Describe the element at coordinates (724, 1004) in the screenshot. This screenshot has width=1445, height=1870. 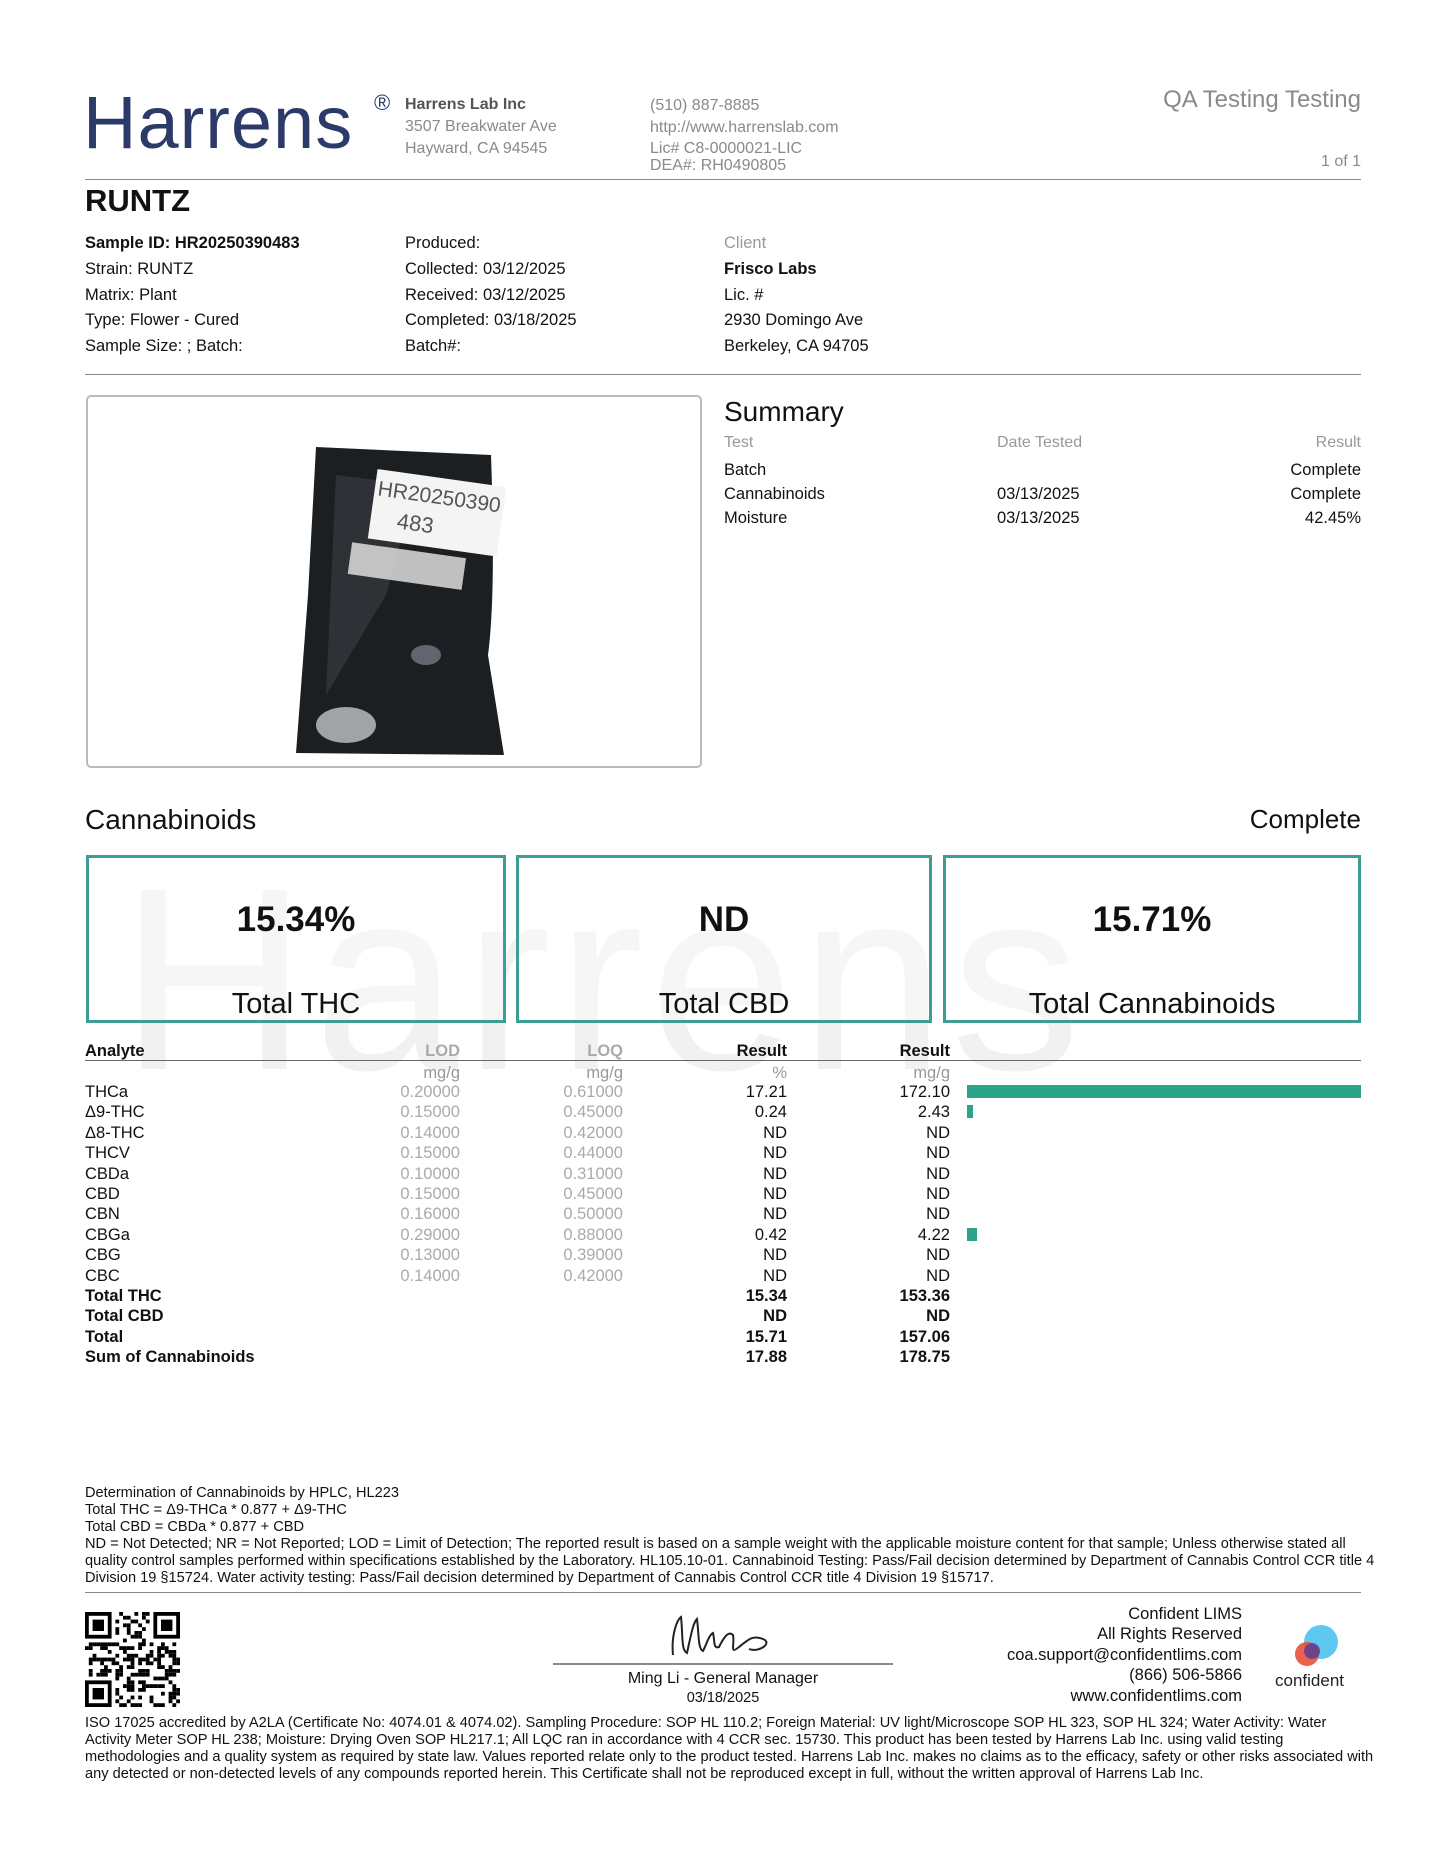
I see `total-label: Total CBD` at that location.